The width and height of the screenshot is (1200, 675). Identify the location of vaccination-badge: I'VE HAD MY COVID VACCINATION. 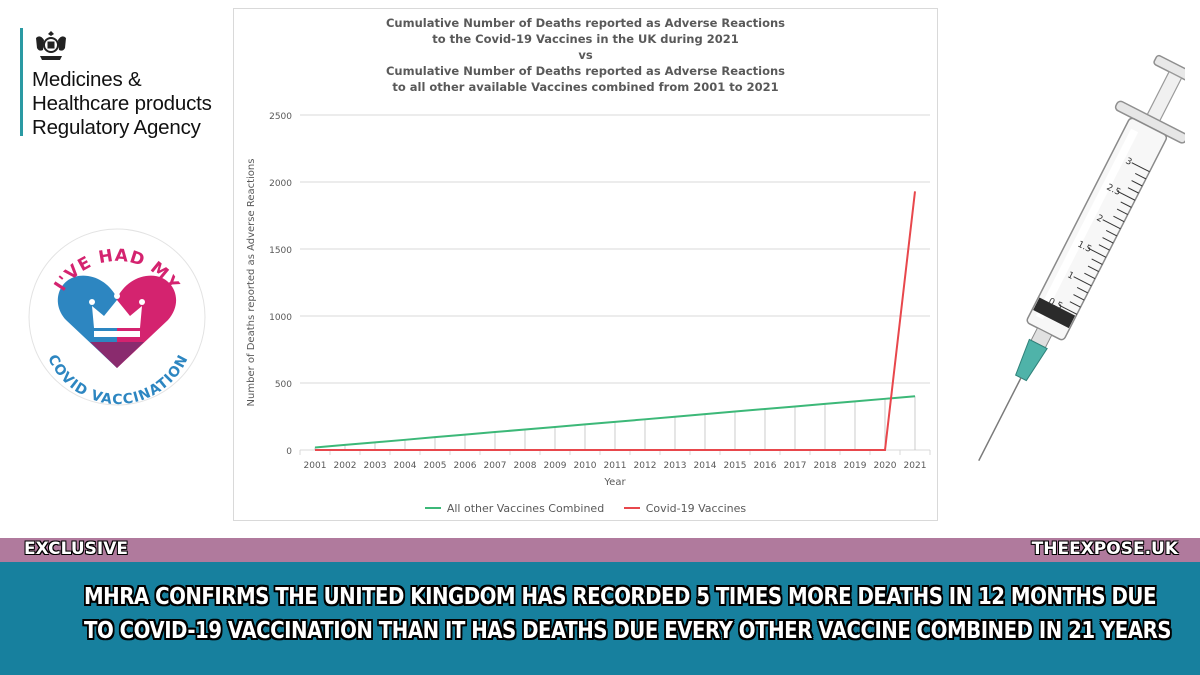
(117, 317).